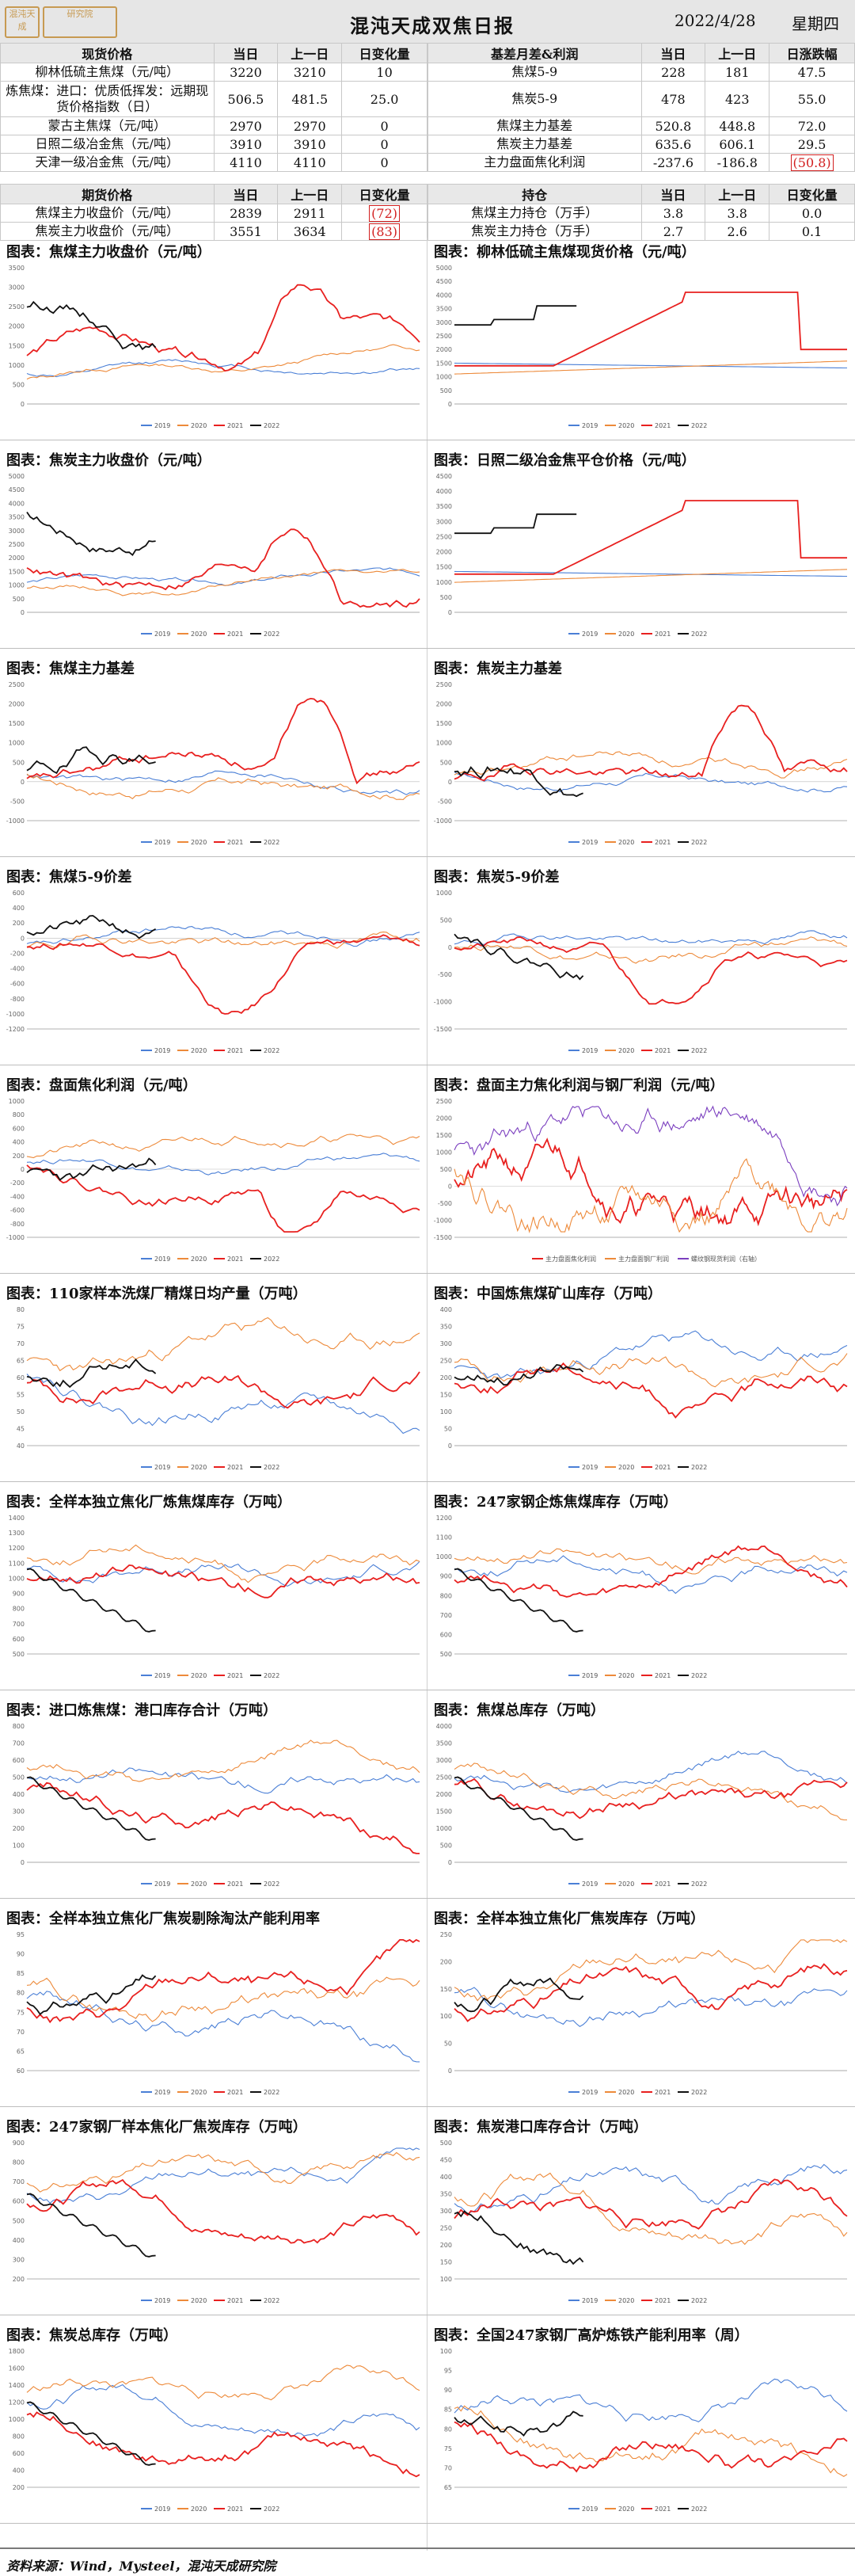 This screenshot has height=2576, width=855. Describe the element at coordinates (641, 232) in the screenshot. I see `table-row: 焦炭主力持仓（万手） 2.7 2.6 0.1` at that location.